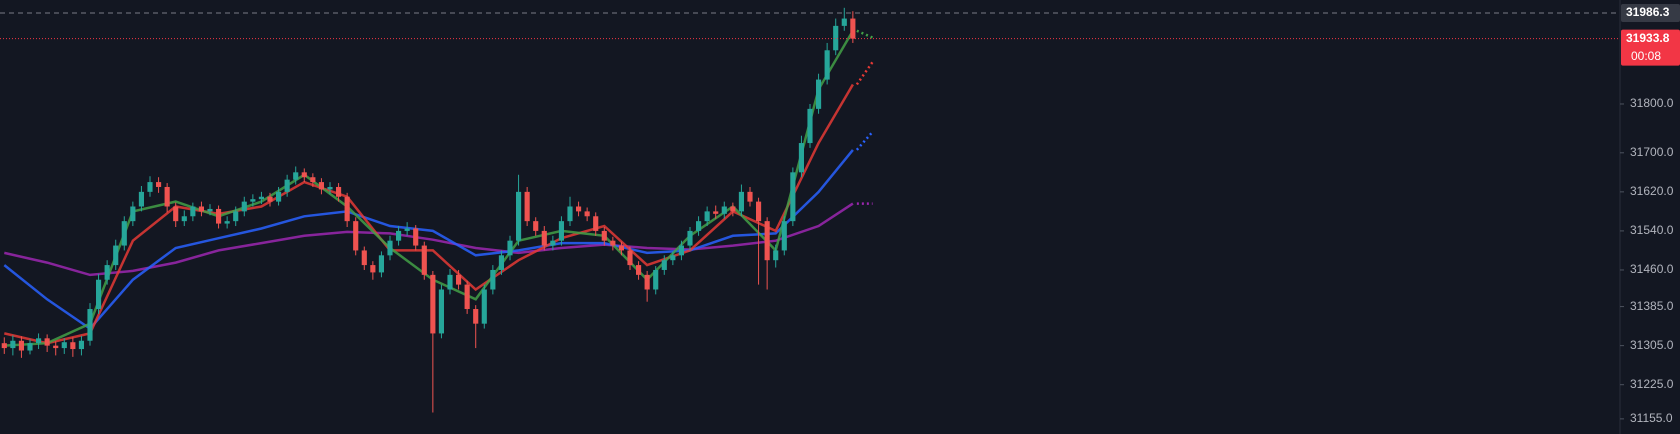 This screenshot has width=1680, height=434. Describe the element at coordinates (1646, 56) in the screenshot. I see `countdown-label: 00:08` at that location.